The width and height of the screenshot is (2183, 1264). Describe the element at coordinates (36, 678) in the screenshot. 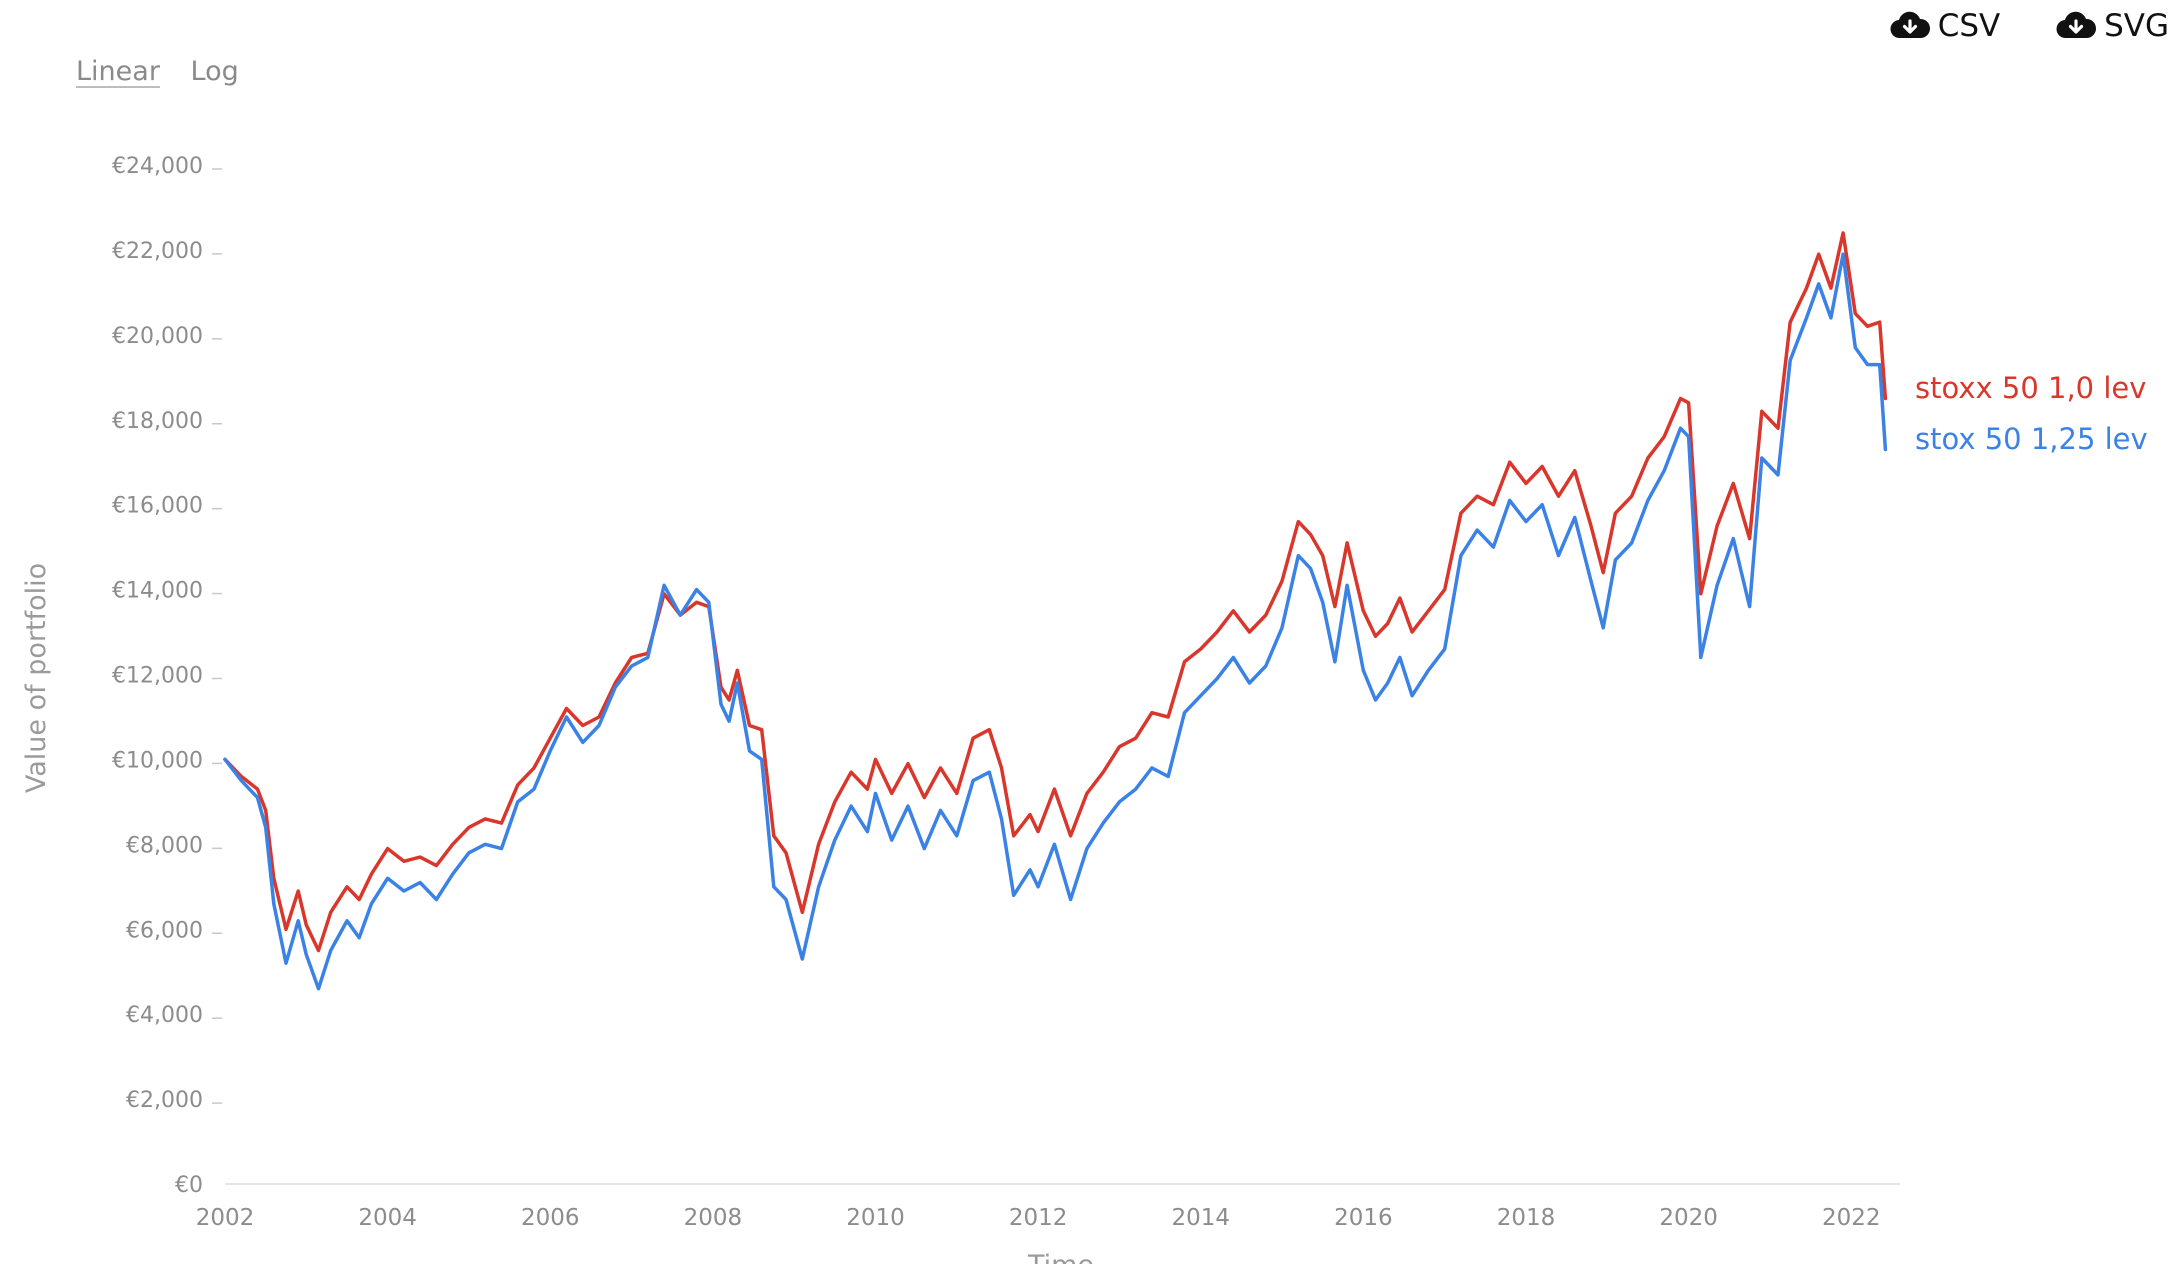

I see `y-axis-title: Value of portfolio` at that location.